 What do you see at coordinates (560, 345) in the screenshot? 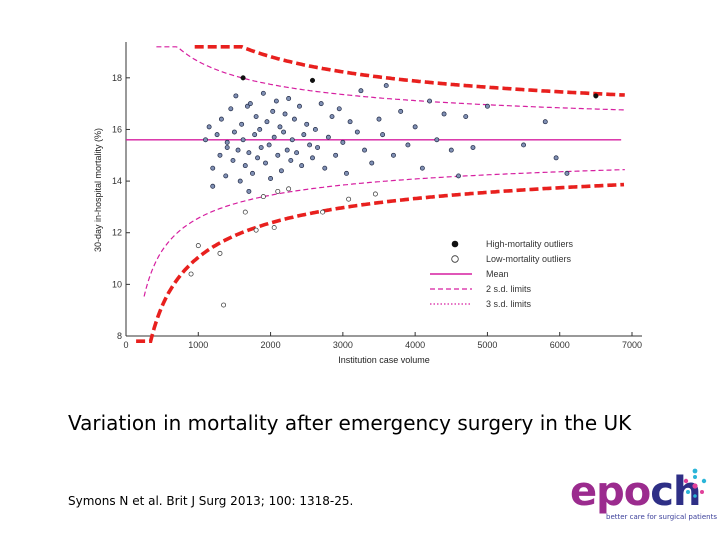
I see `x-tick-label: 6000` at bounding box center [560, 345].